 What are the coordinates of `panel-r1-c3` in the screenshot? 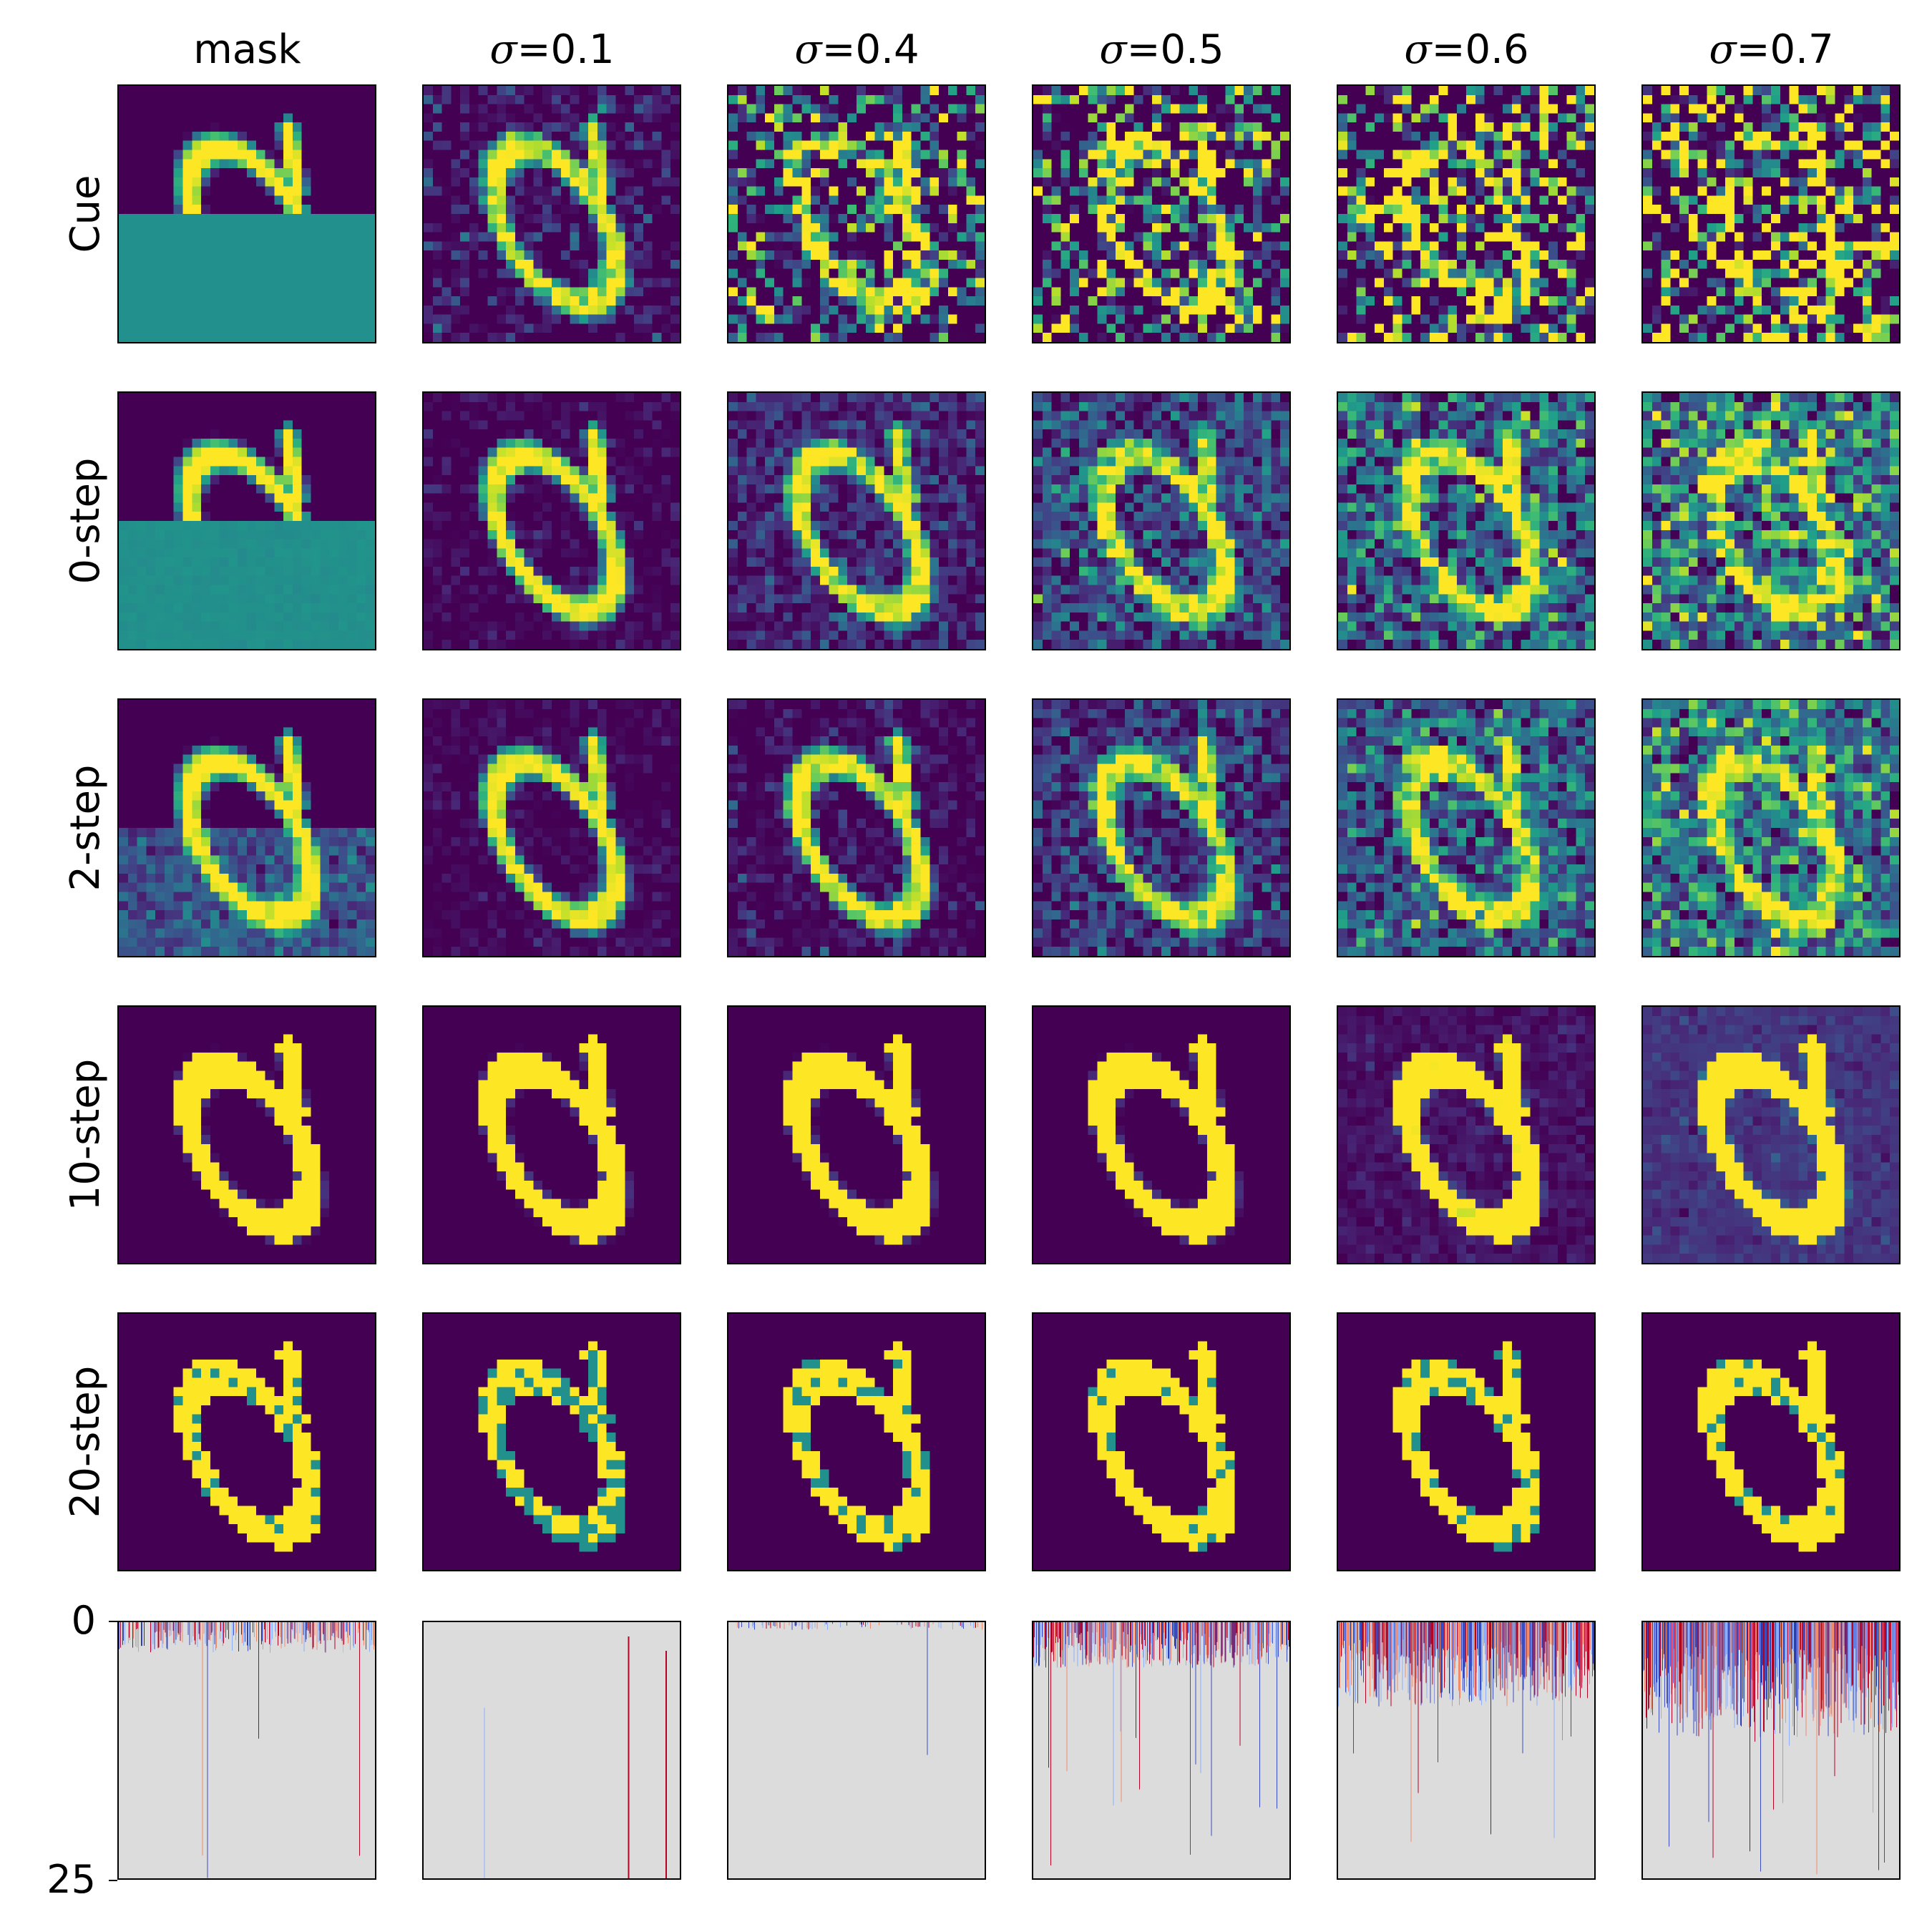 It's located at (1161, 520).